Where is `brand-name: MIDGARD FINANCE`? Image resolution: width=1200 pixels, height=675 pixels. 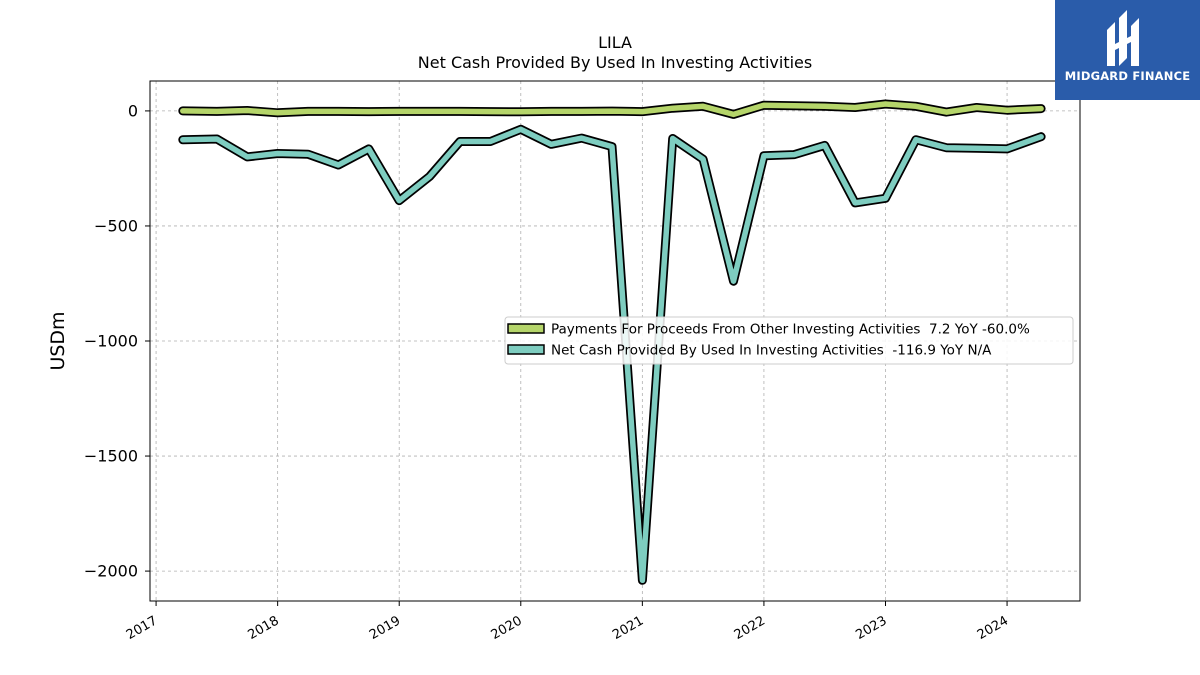 brand-name: MIDGARD FINANCE is located at coordinates (1127, 76).